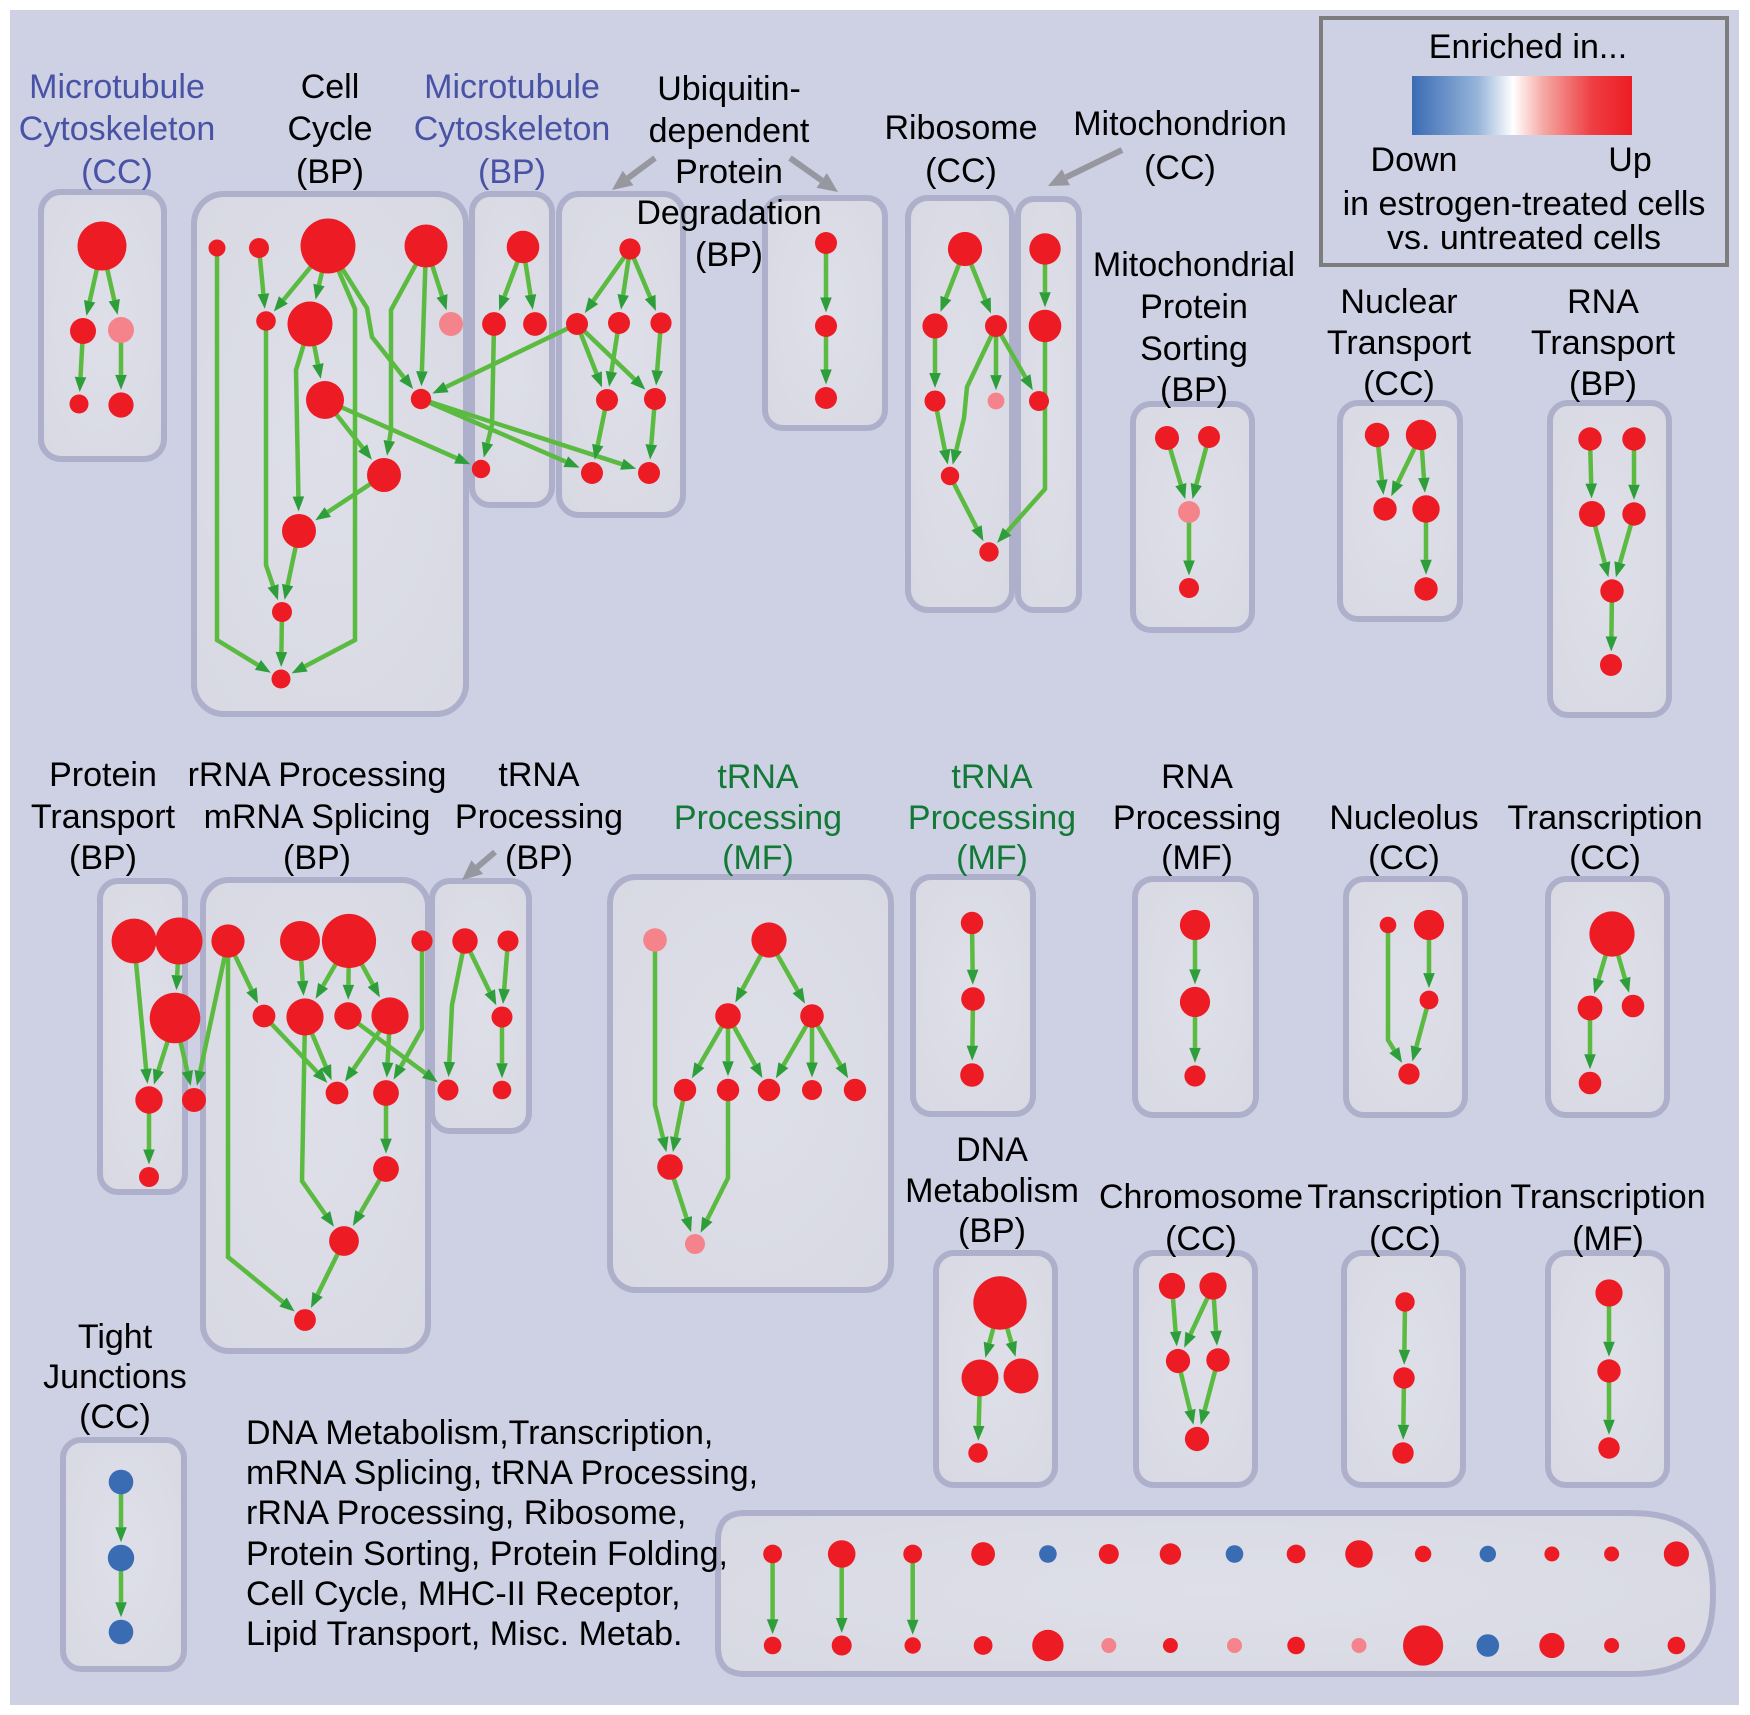  Describe the element at coordinates (479, 1433) in the screenshot. I see `svg-text: DNA Metabolism,Transcription,` at that location.